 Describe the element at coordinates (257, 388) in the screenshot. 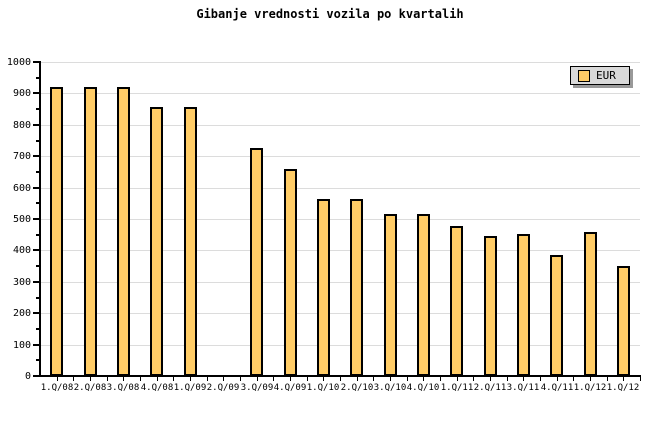

I see `x-axis-label: 3.Q/09` at that location.